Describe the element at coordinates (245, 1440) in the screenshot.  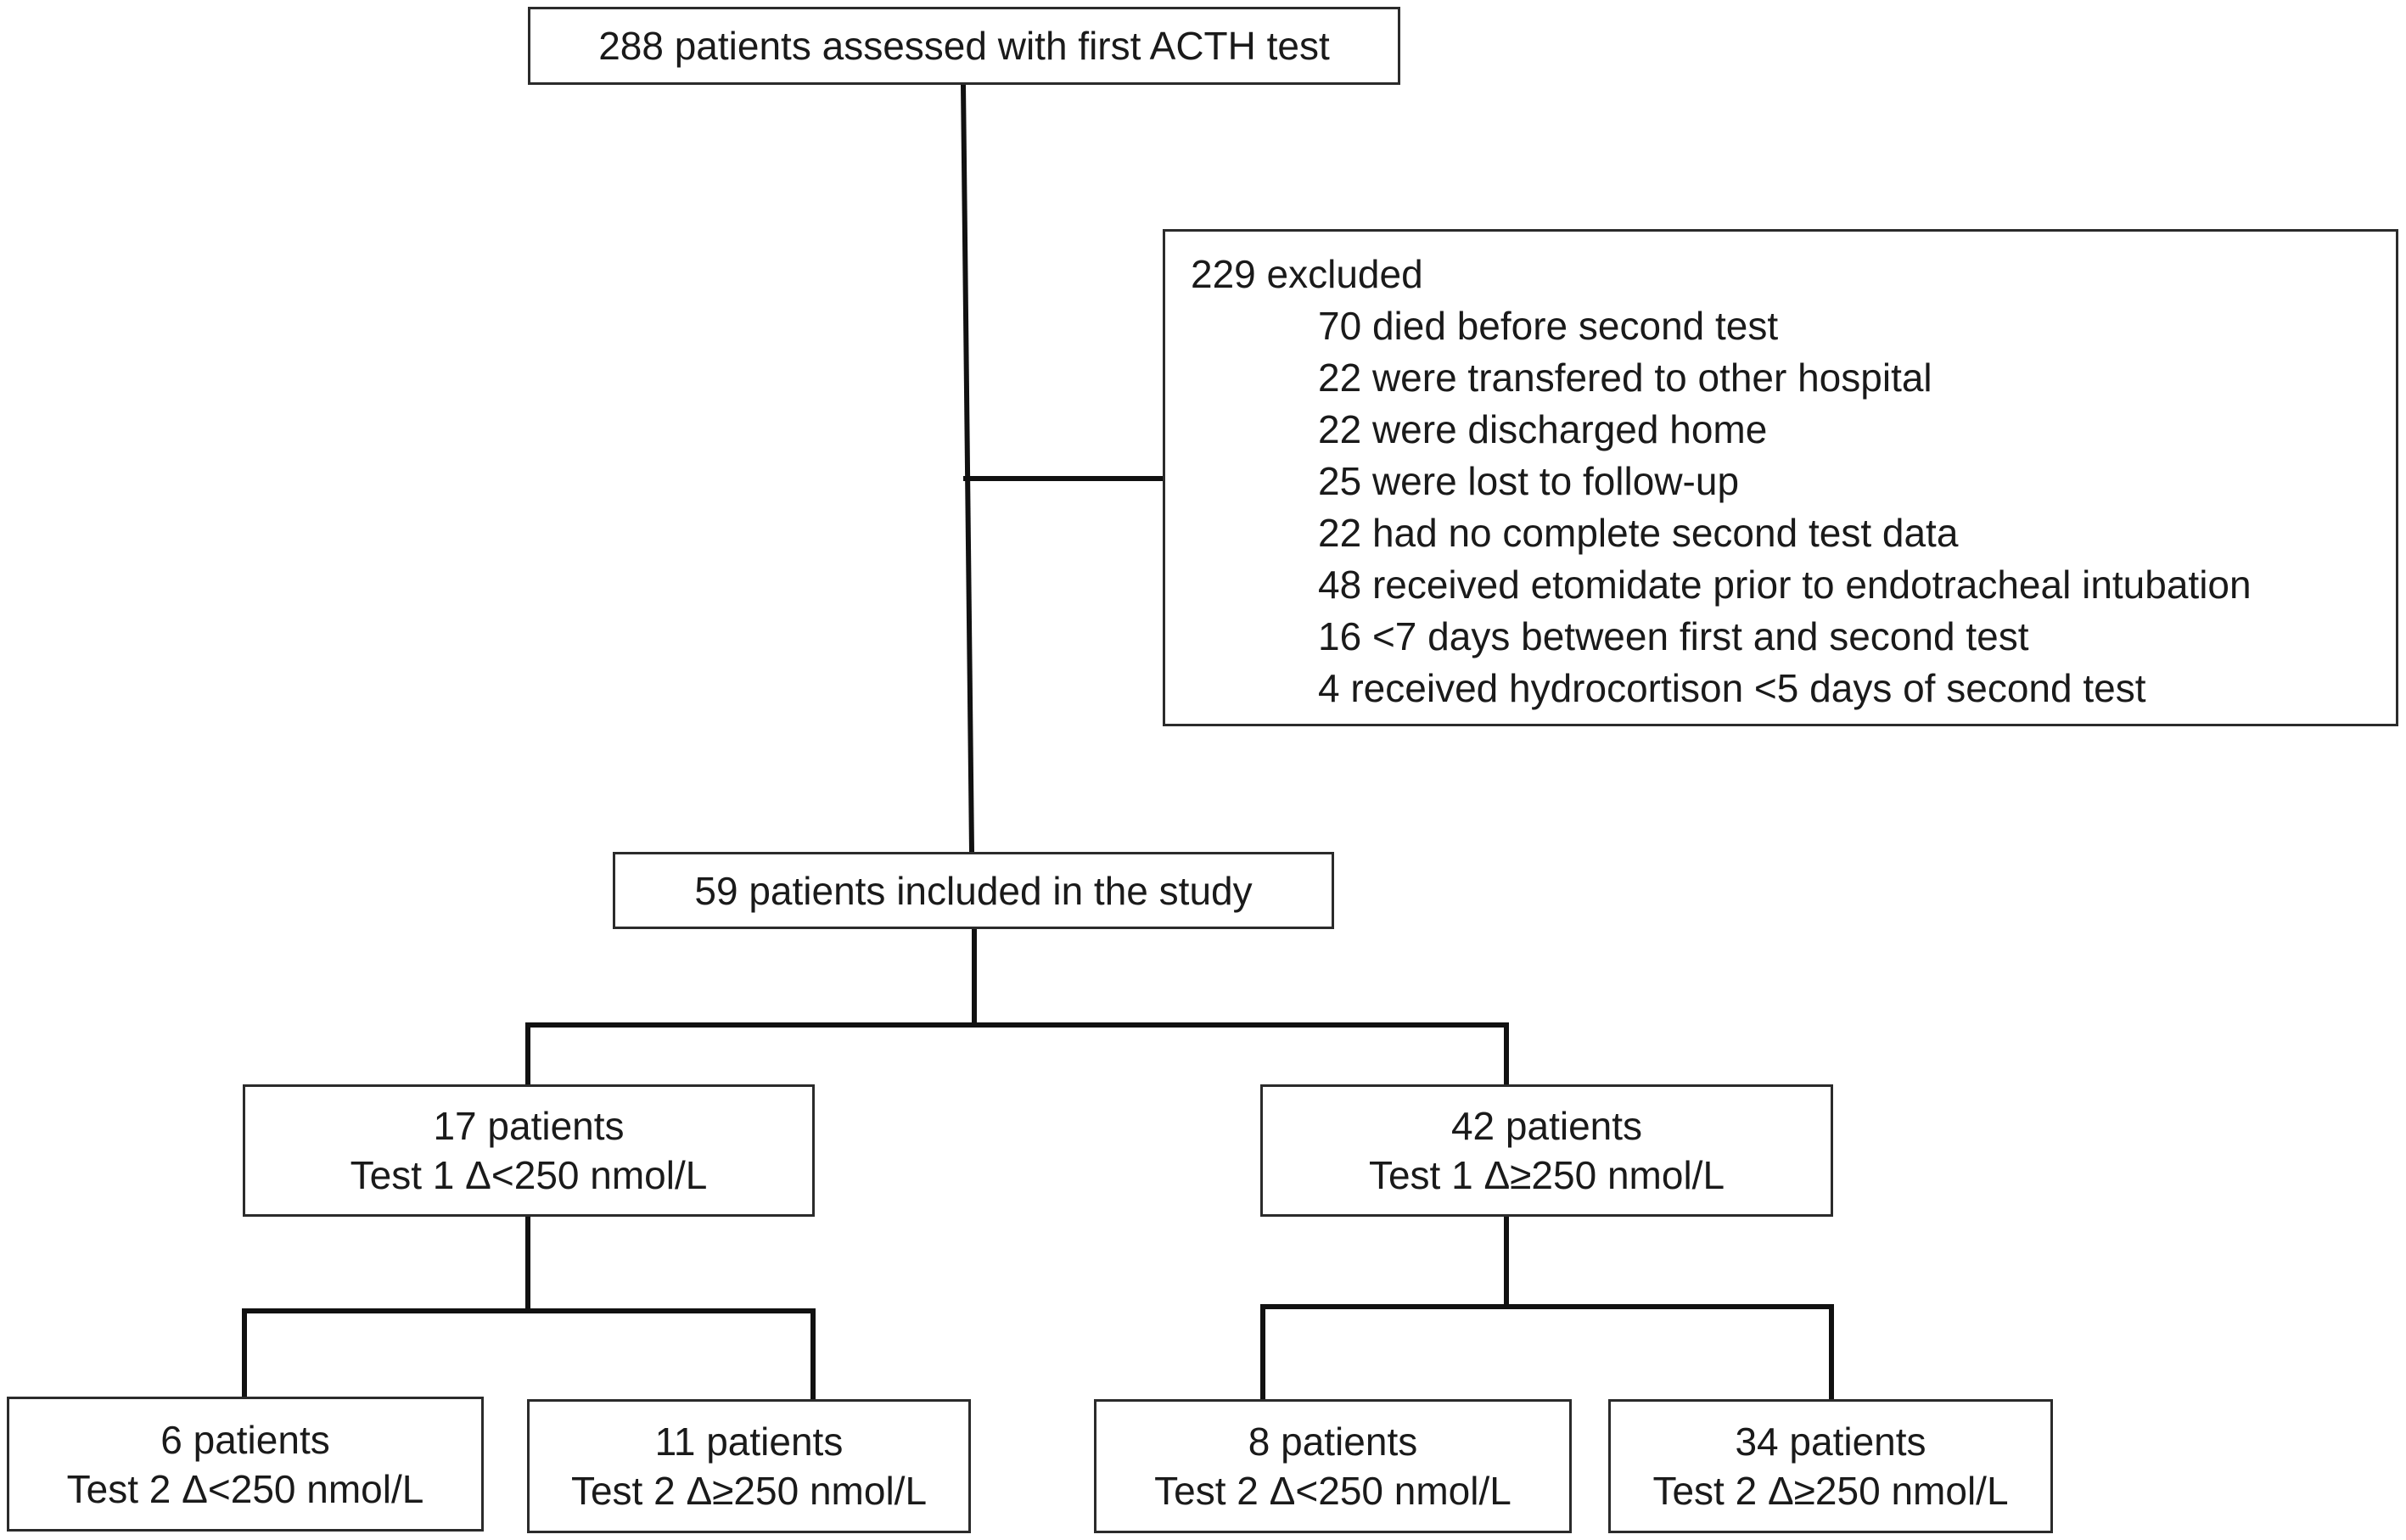
I see `low-low-count: 6 patients` at that location.